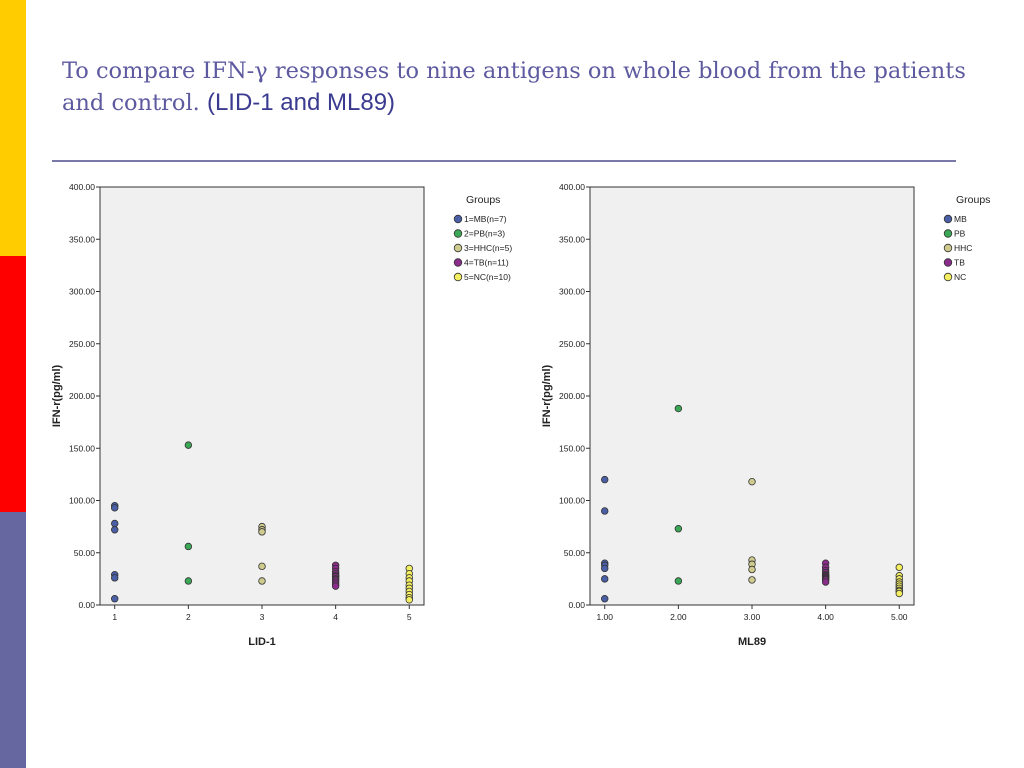  What do you see at coordinates (575, 553) in the screenshot?
I see `chart2-y-tick-label: 50.00` at bounding box center [575, 553].